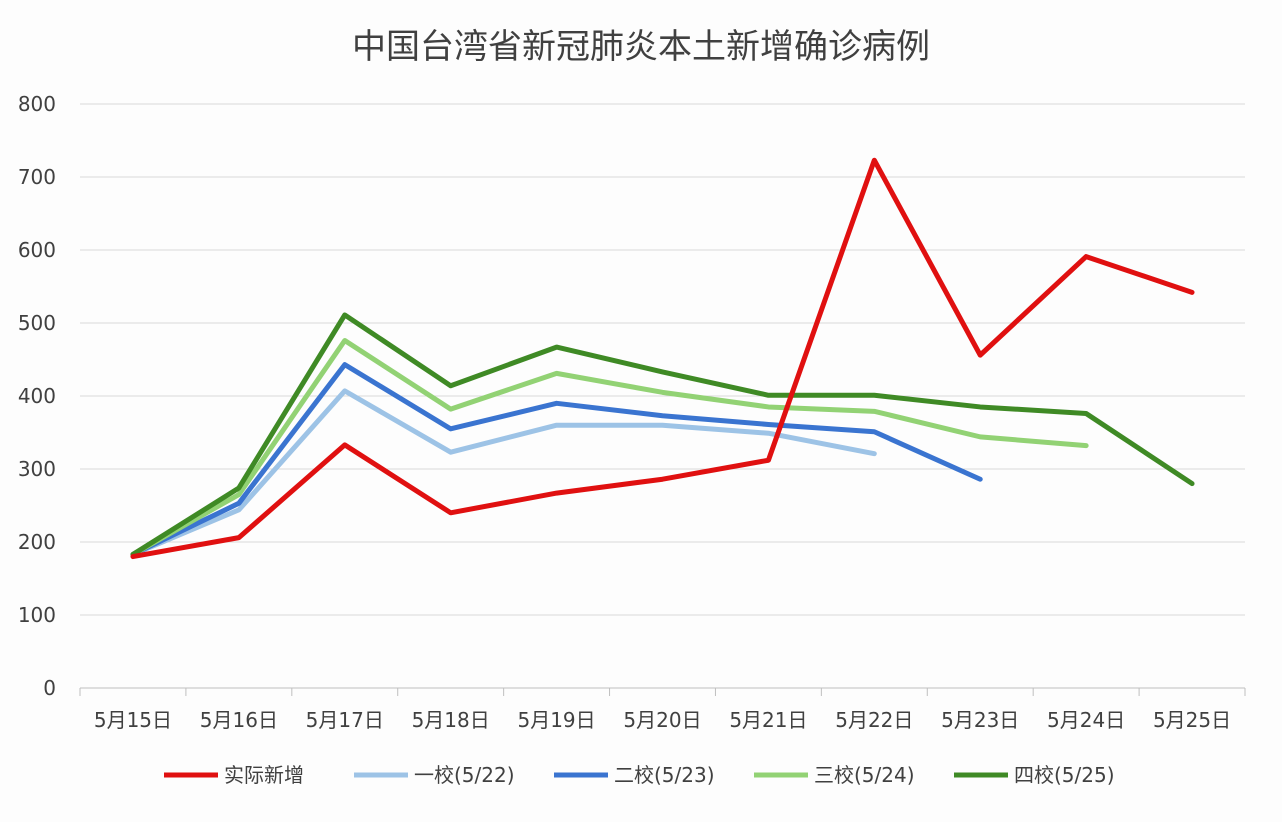 The image size is (1282, 822). What do you see at coordinates (1064, 775) in the screenshot?
I see `legend-label: 四校(5/25)` at bounding box center [1064, 775].